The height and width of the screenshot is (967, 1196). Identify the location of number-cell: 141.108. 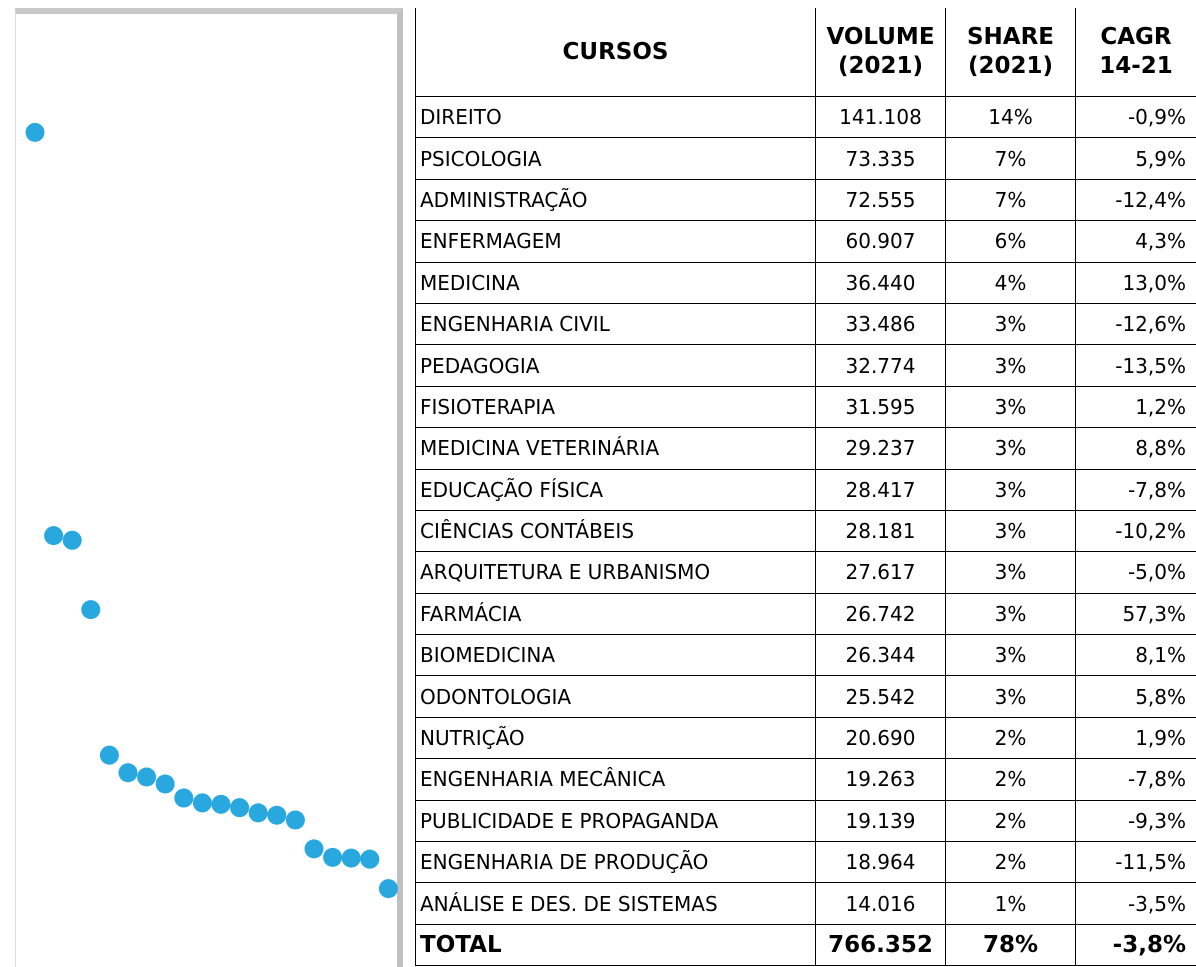
(880, 117).